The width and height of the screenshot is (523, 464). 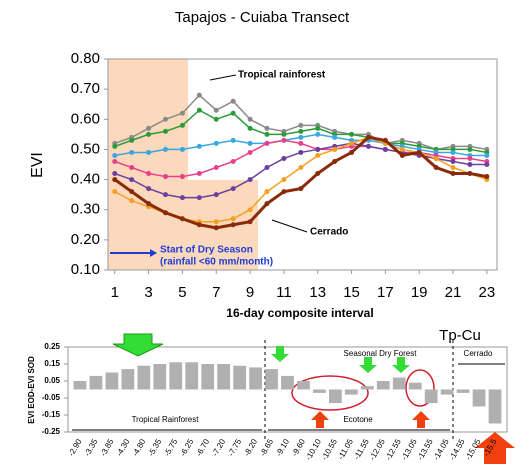 What do you see at coordinates (170, 447) in the screenshot?
I see `x-tick-label: -5.75` at bounding box center [170, 447].